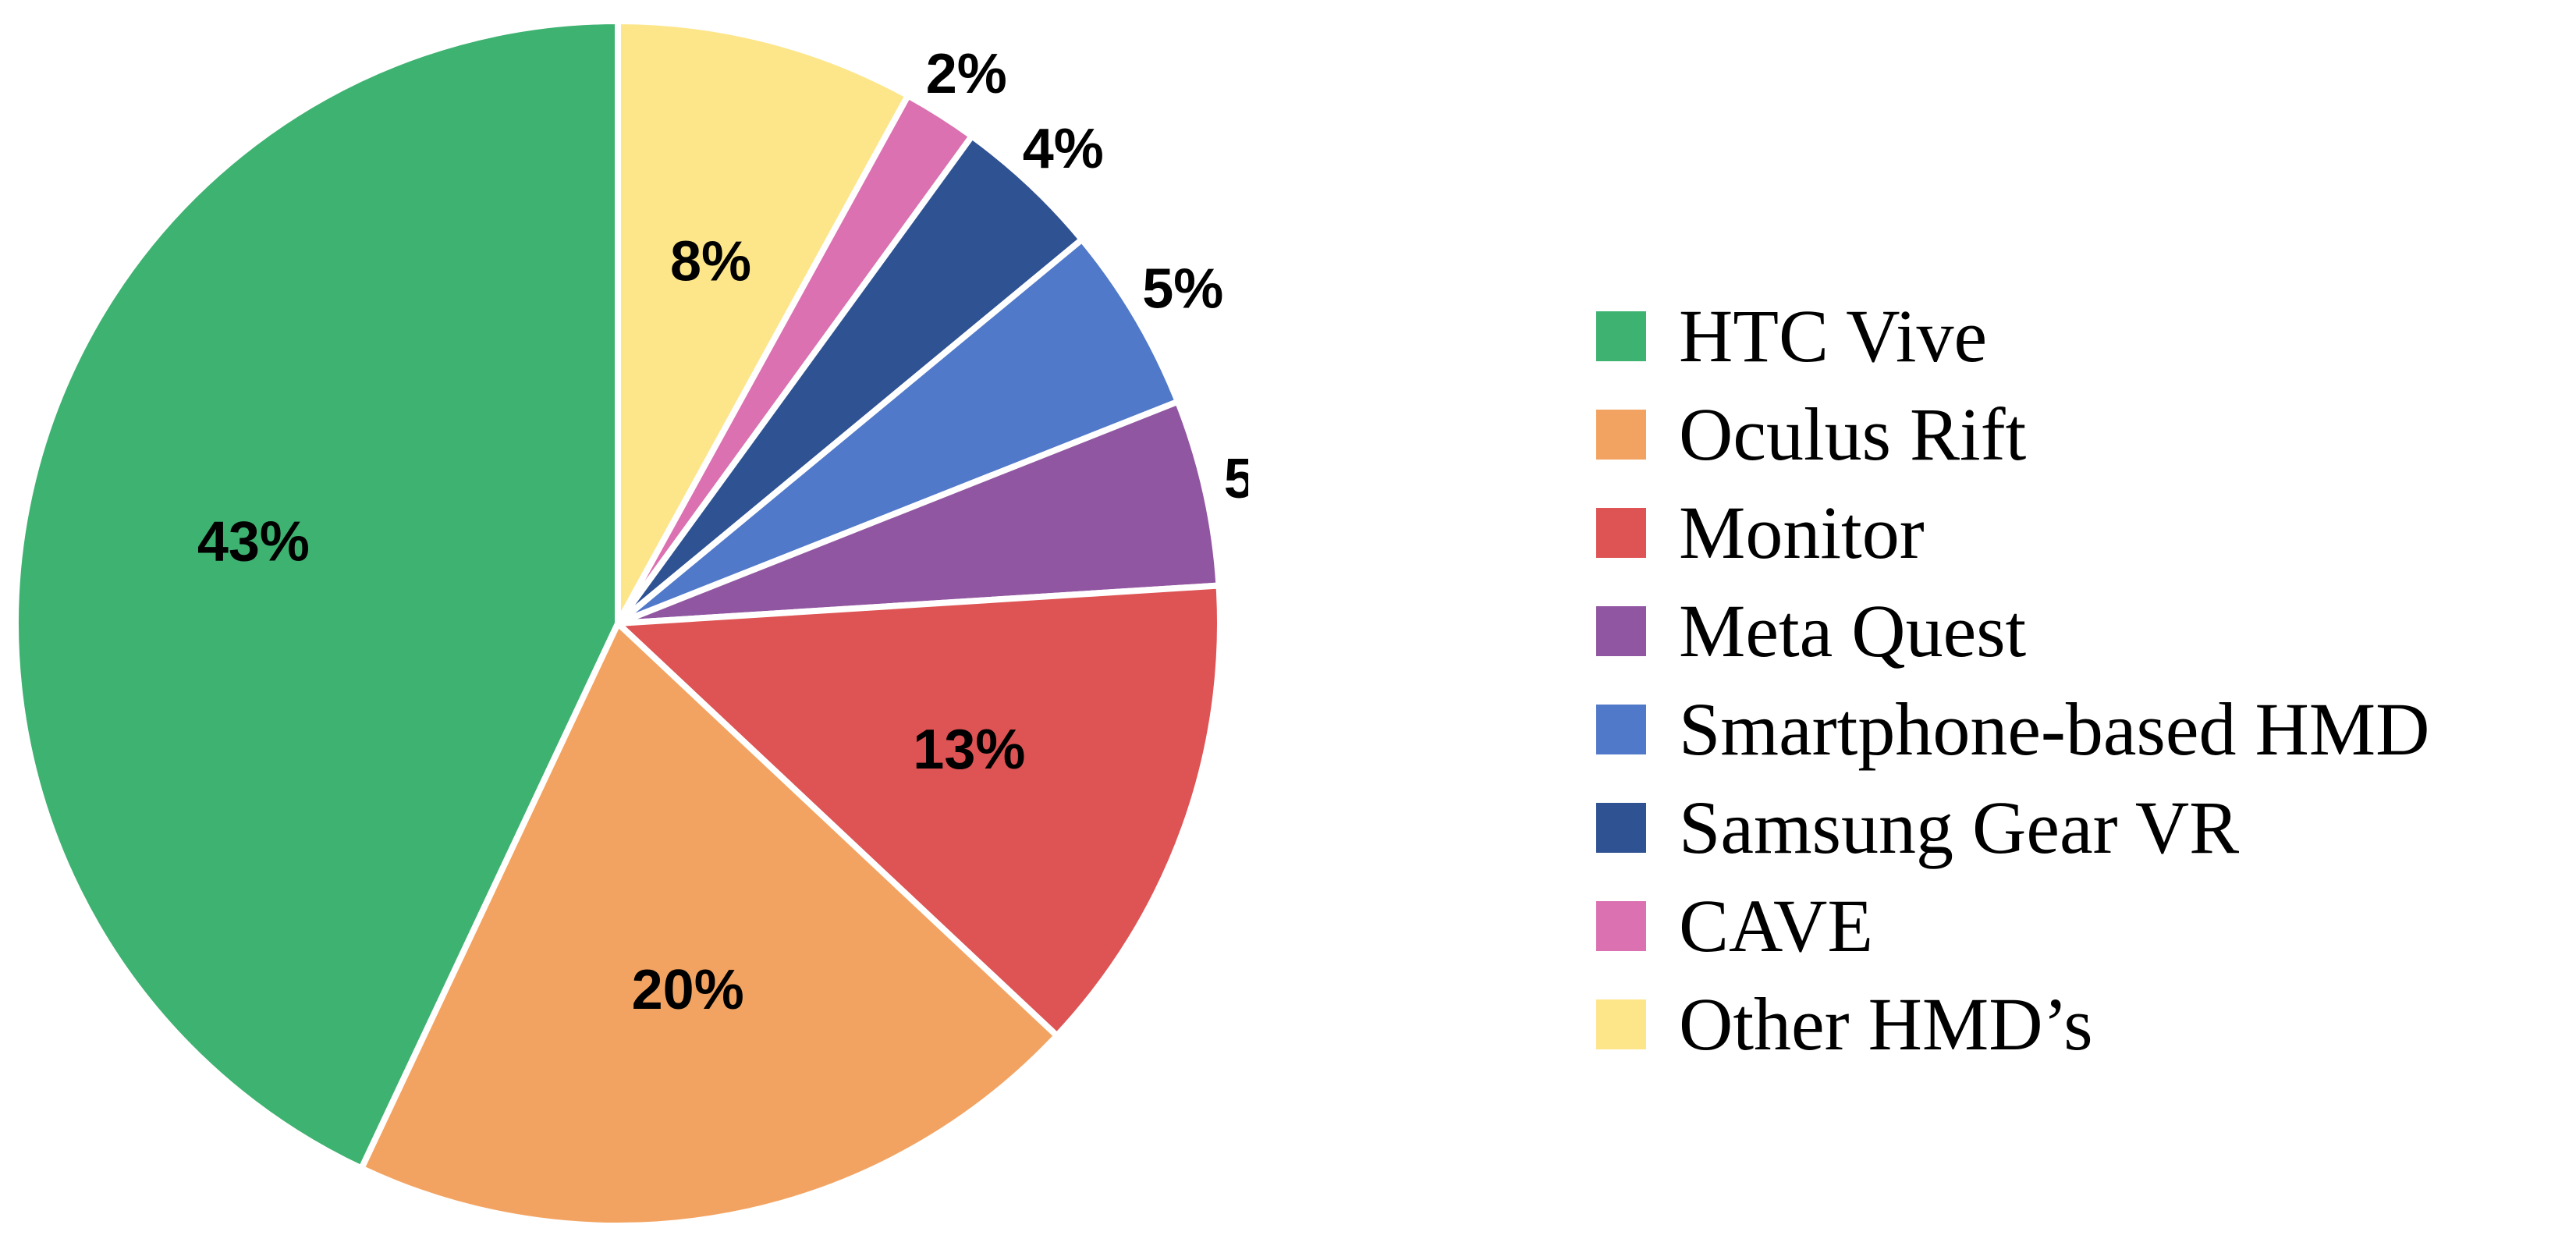 The width and height of the screenshot is (2576, 1246). I want to click on pie-slice-oculus-rift, so click(709, 924).